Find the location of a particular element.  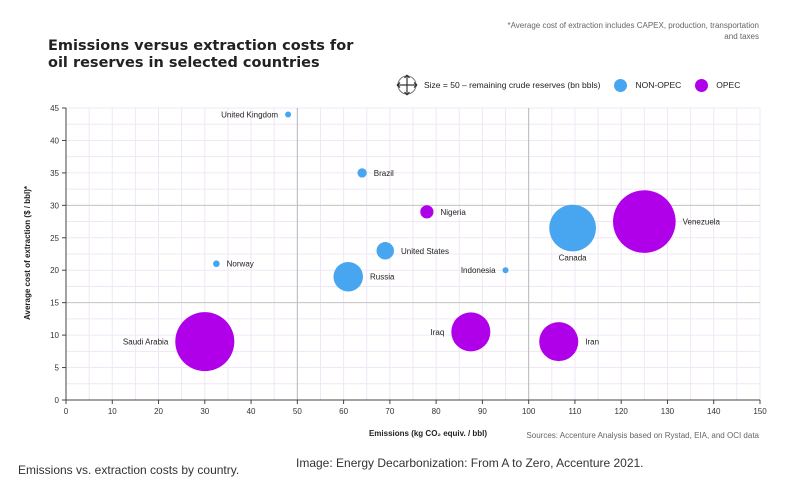

y-tick-label: 45 is located at coordinates (54, 108).